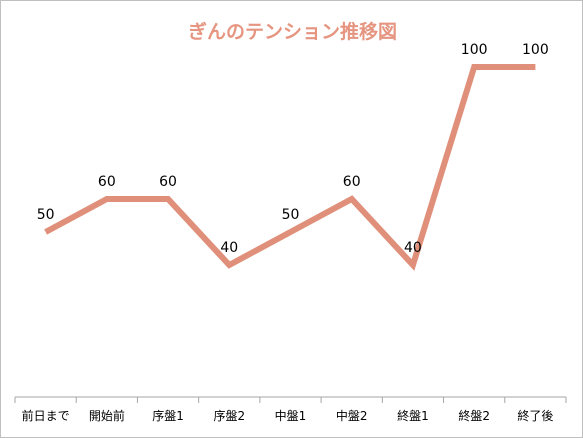  Describe the element at coordinates (46, 415) in the screenshot. I see `x-tick-label: 前日まで` at that location.